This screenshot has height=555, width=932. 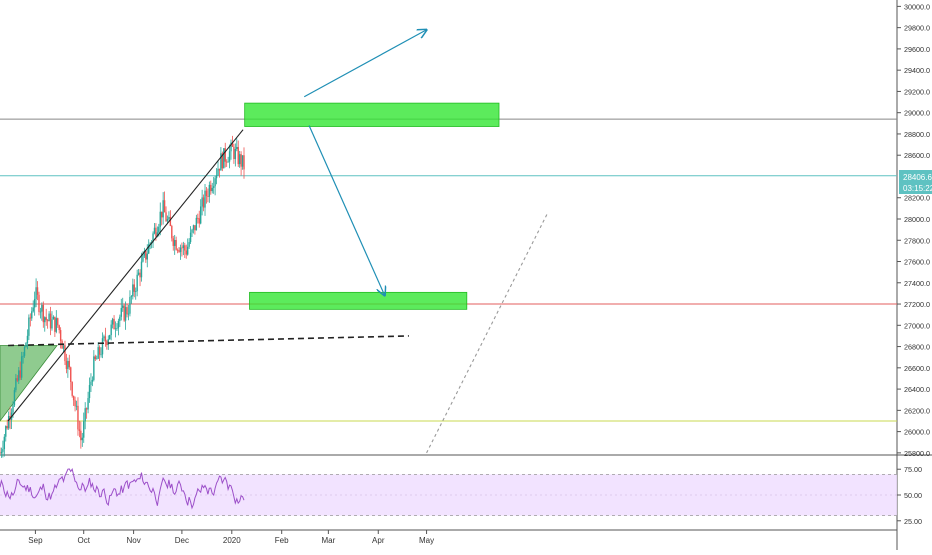 I want to click on rsi-line, so click(x=122, y=488).